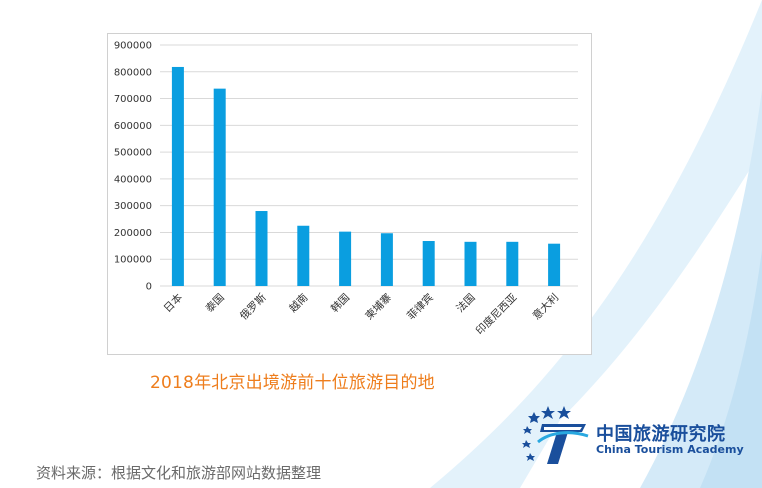 This screenshot has width=762, height=488. What do you see at coordinates (340, 303) in the screenshot?
I see `x-category-label: 韩国` at bounding box center [340, 303].